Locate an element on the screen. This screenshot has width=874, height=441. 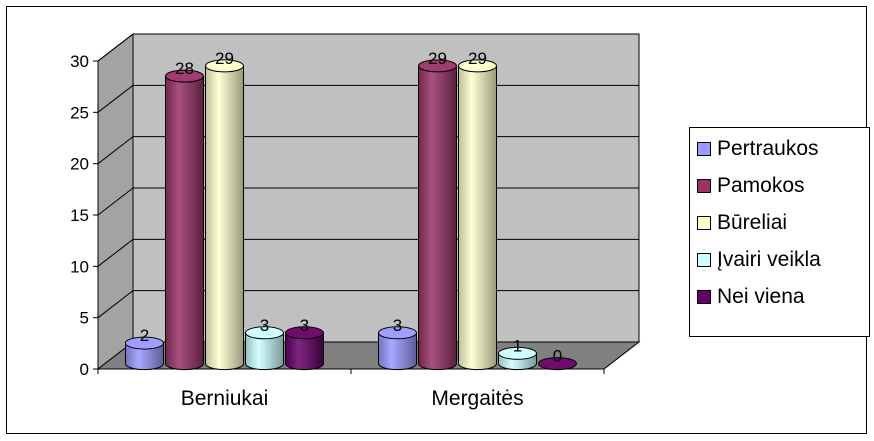
y-tick-label: 5 is located at coordinates (84, 318).